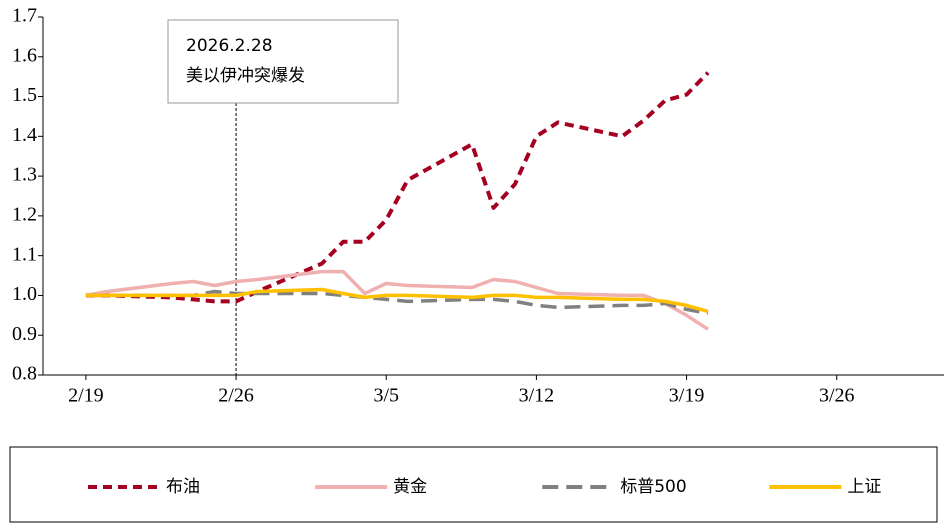 The height and width of the screenshot is (525, 947). I want to click on annotation-text: 2026.2.28, so click(229, 46).